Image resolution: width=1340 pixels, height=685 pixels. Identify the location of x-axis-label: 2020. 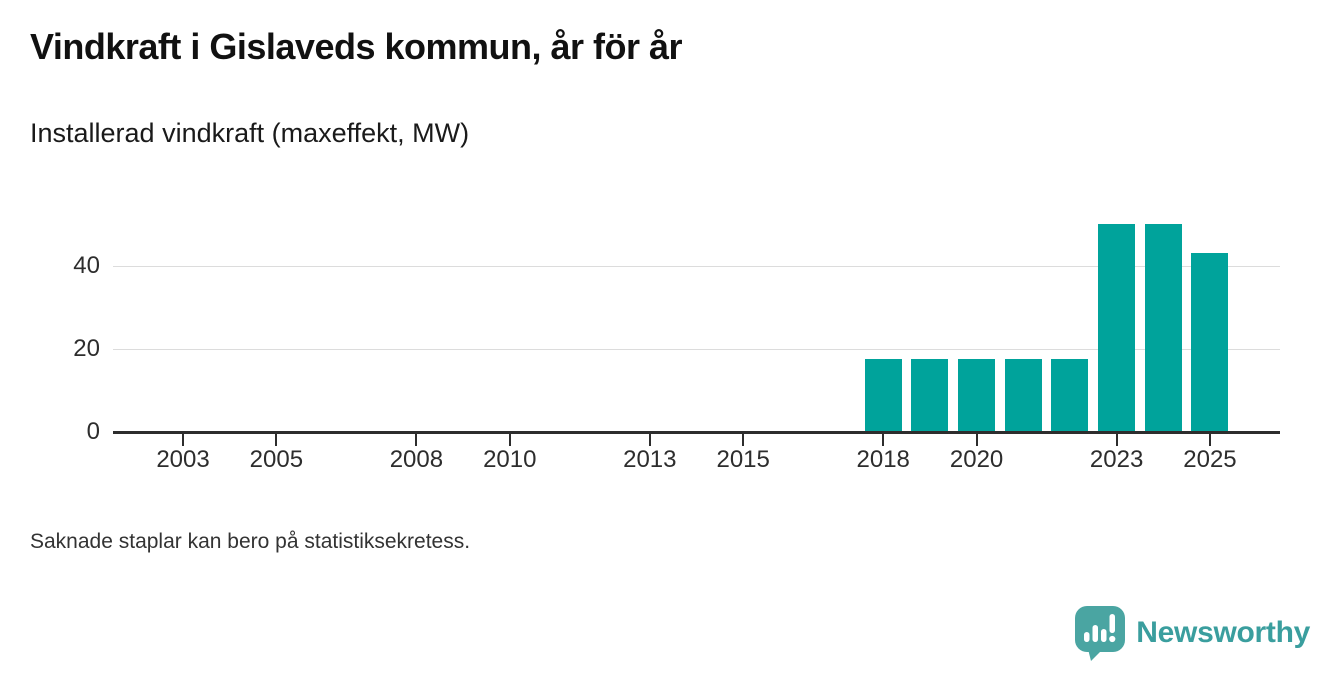
(976, 459).